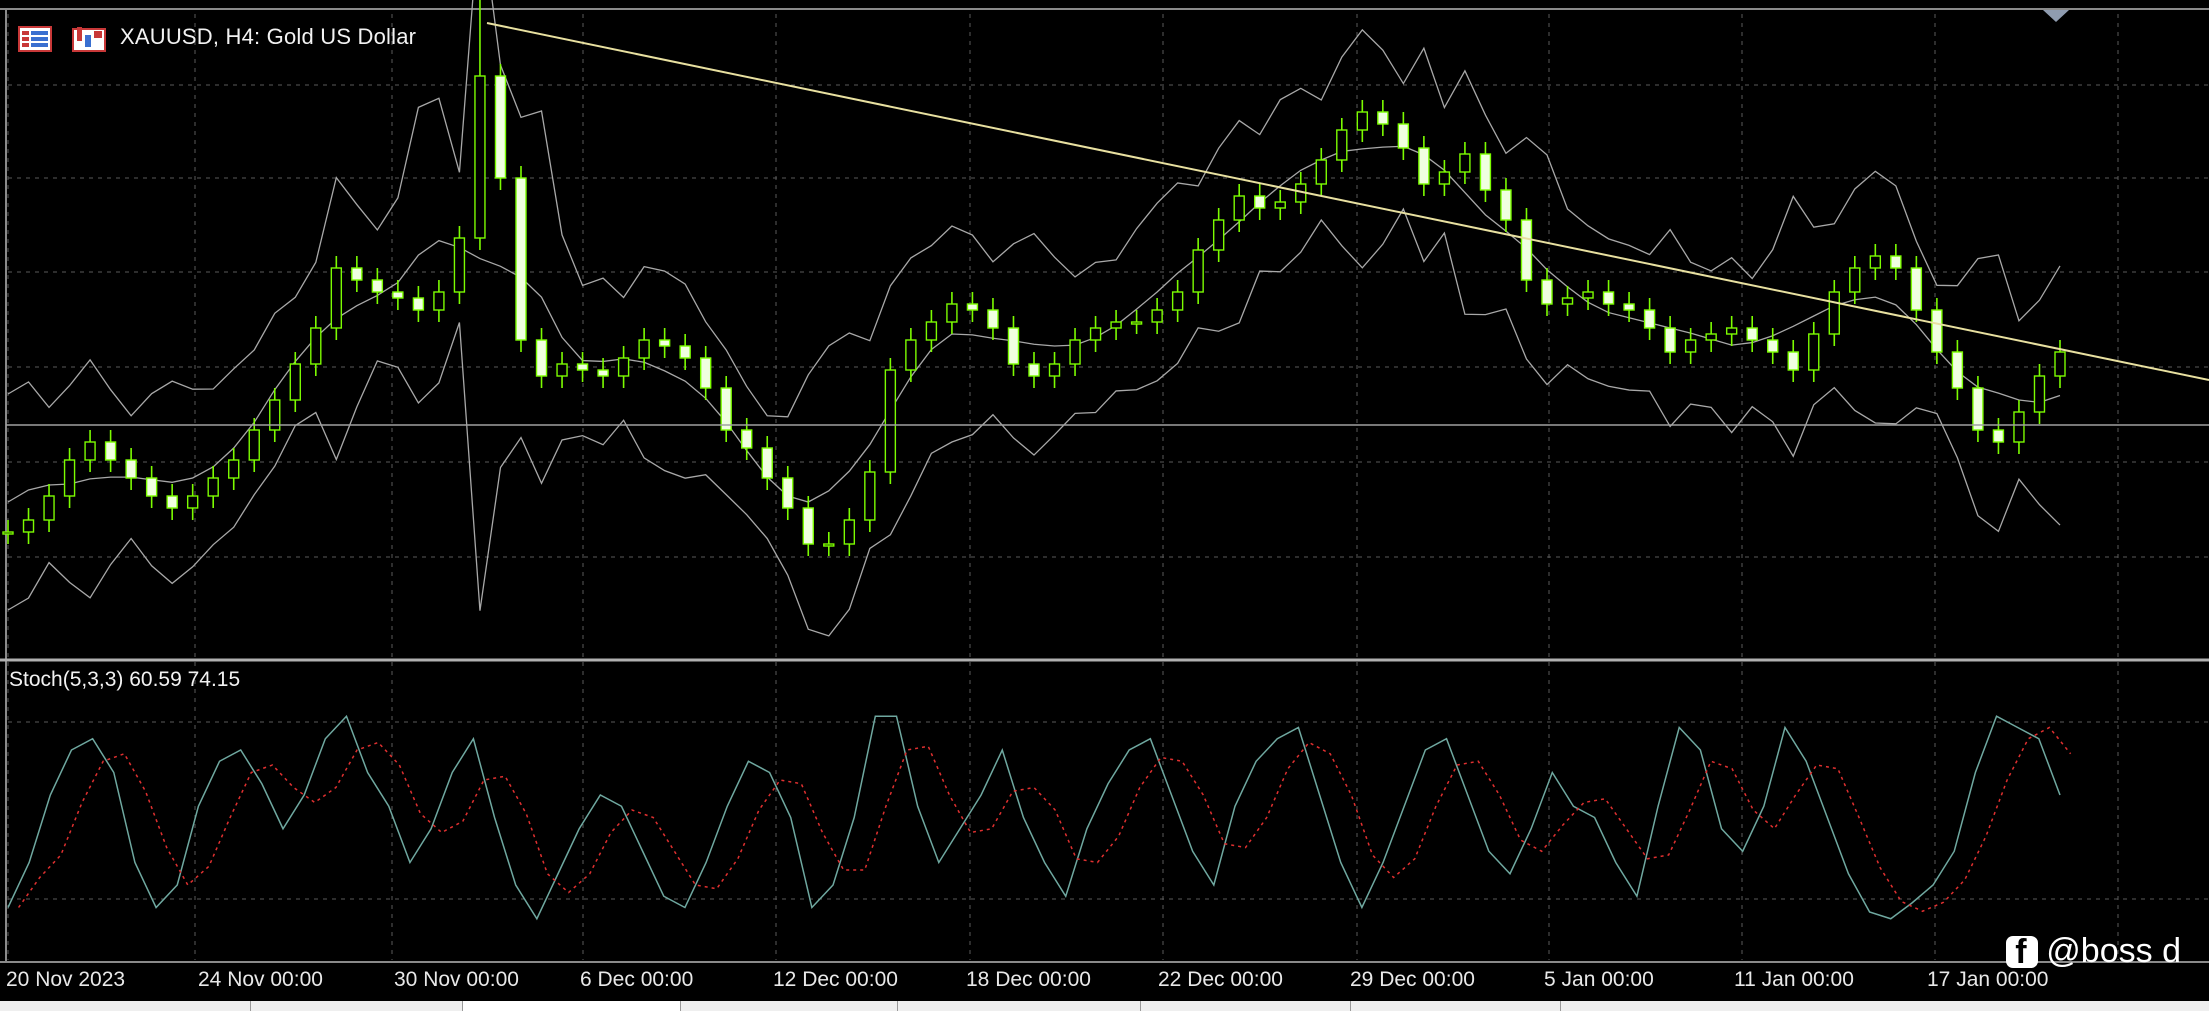 The width and height of the screenshot is (2209, 1011). Describe the element at coordinates (35, 39) in the screenshot. I see `chart-properties-icon` at that location.